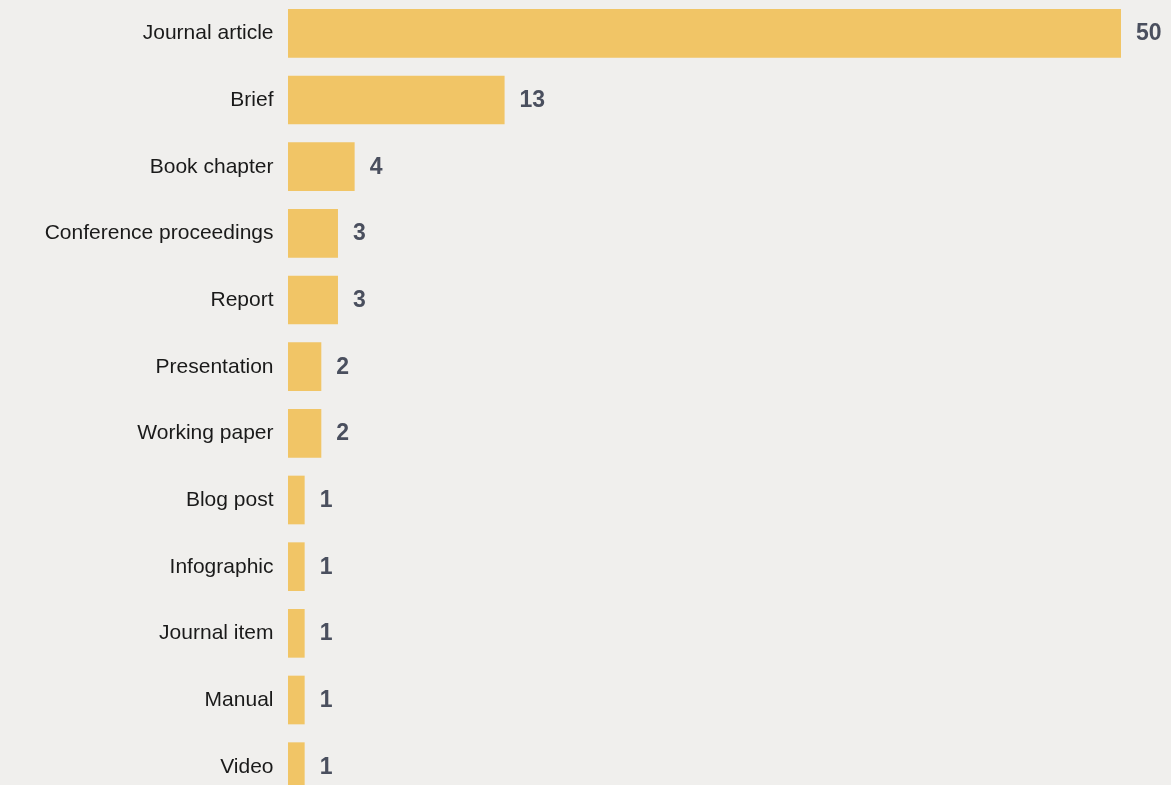 The image size is (1171, 785). What do you see at coordinates (1149, 32) in the screenshot?
I see `data-label: 50` at bounding box center [1149, 32].